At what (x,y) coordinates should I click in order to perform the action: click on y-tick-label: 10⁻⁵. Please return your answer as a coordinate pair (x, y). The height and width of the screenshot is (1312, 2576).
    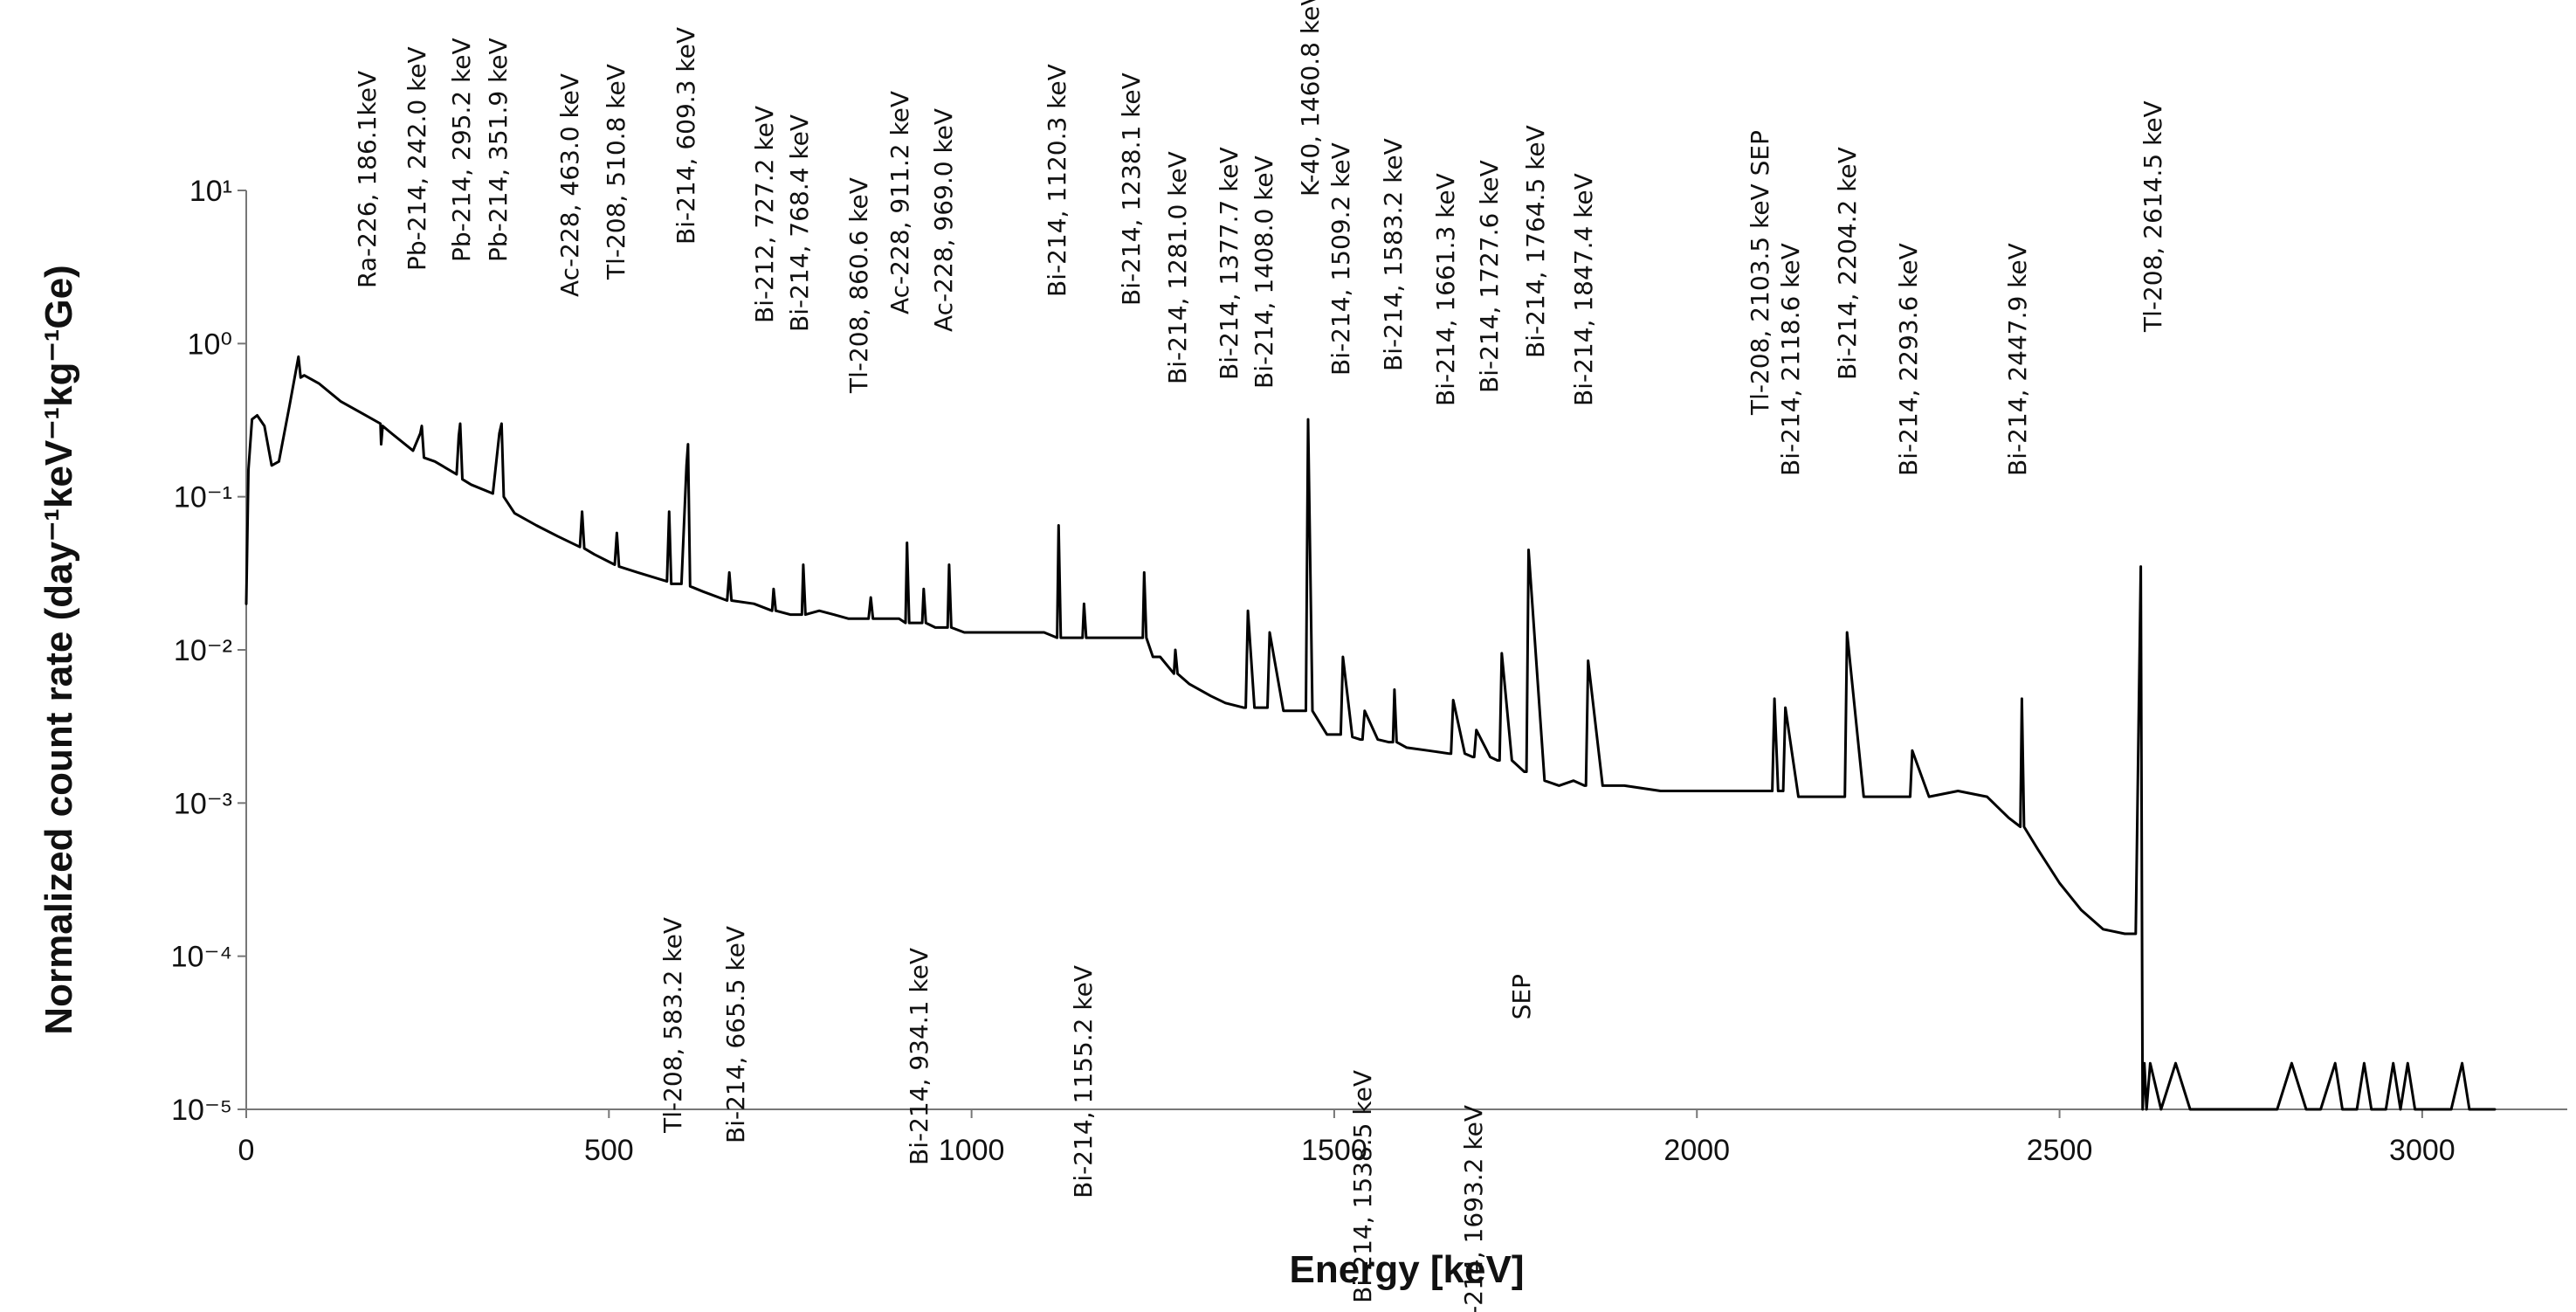
    Looking at the image, I should click on (201, 1110).